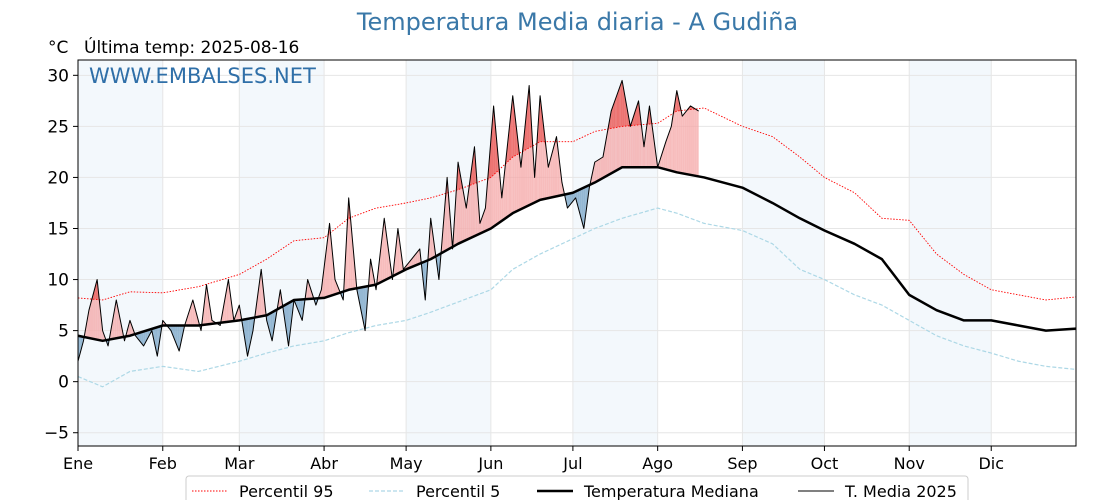 The image size is (1120, 500). What do you see at coordinates (490, 463) in the screenshot?
I see `x-tick-label: Jun` at bounding box center [490, 463].